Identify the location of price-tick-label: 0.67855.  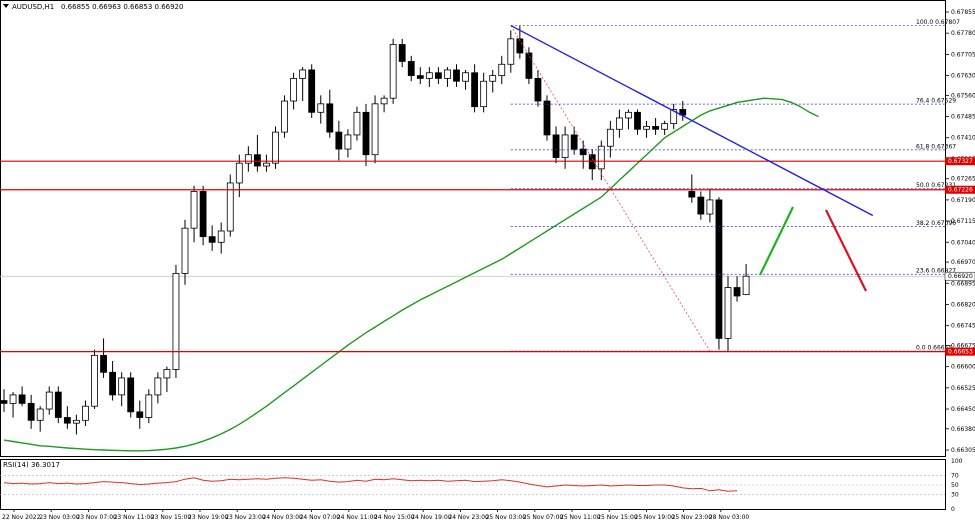
(963, 12).